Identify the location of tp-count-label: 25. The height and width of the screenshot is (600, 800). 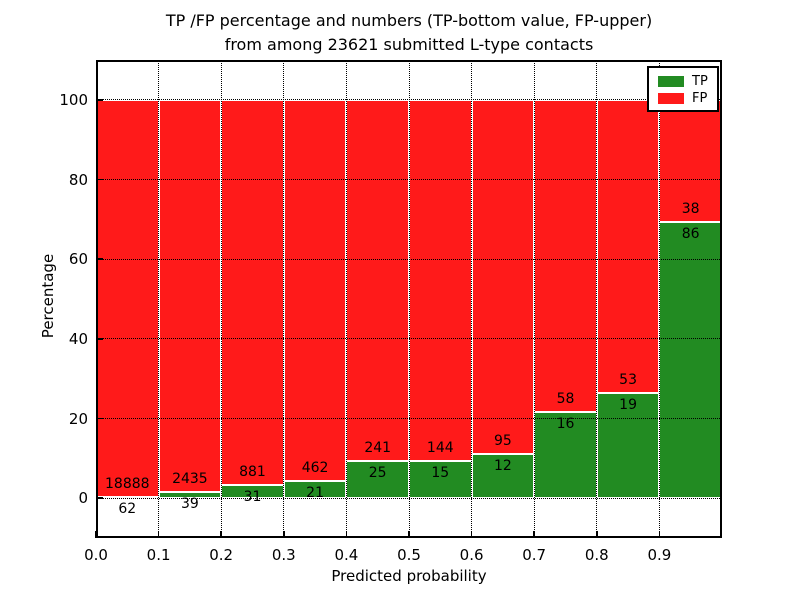
(377, 472).